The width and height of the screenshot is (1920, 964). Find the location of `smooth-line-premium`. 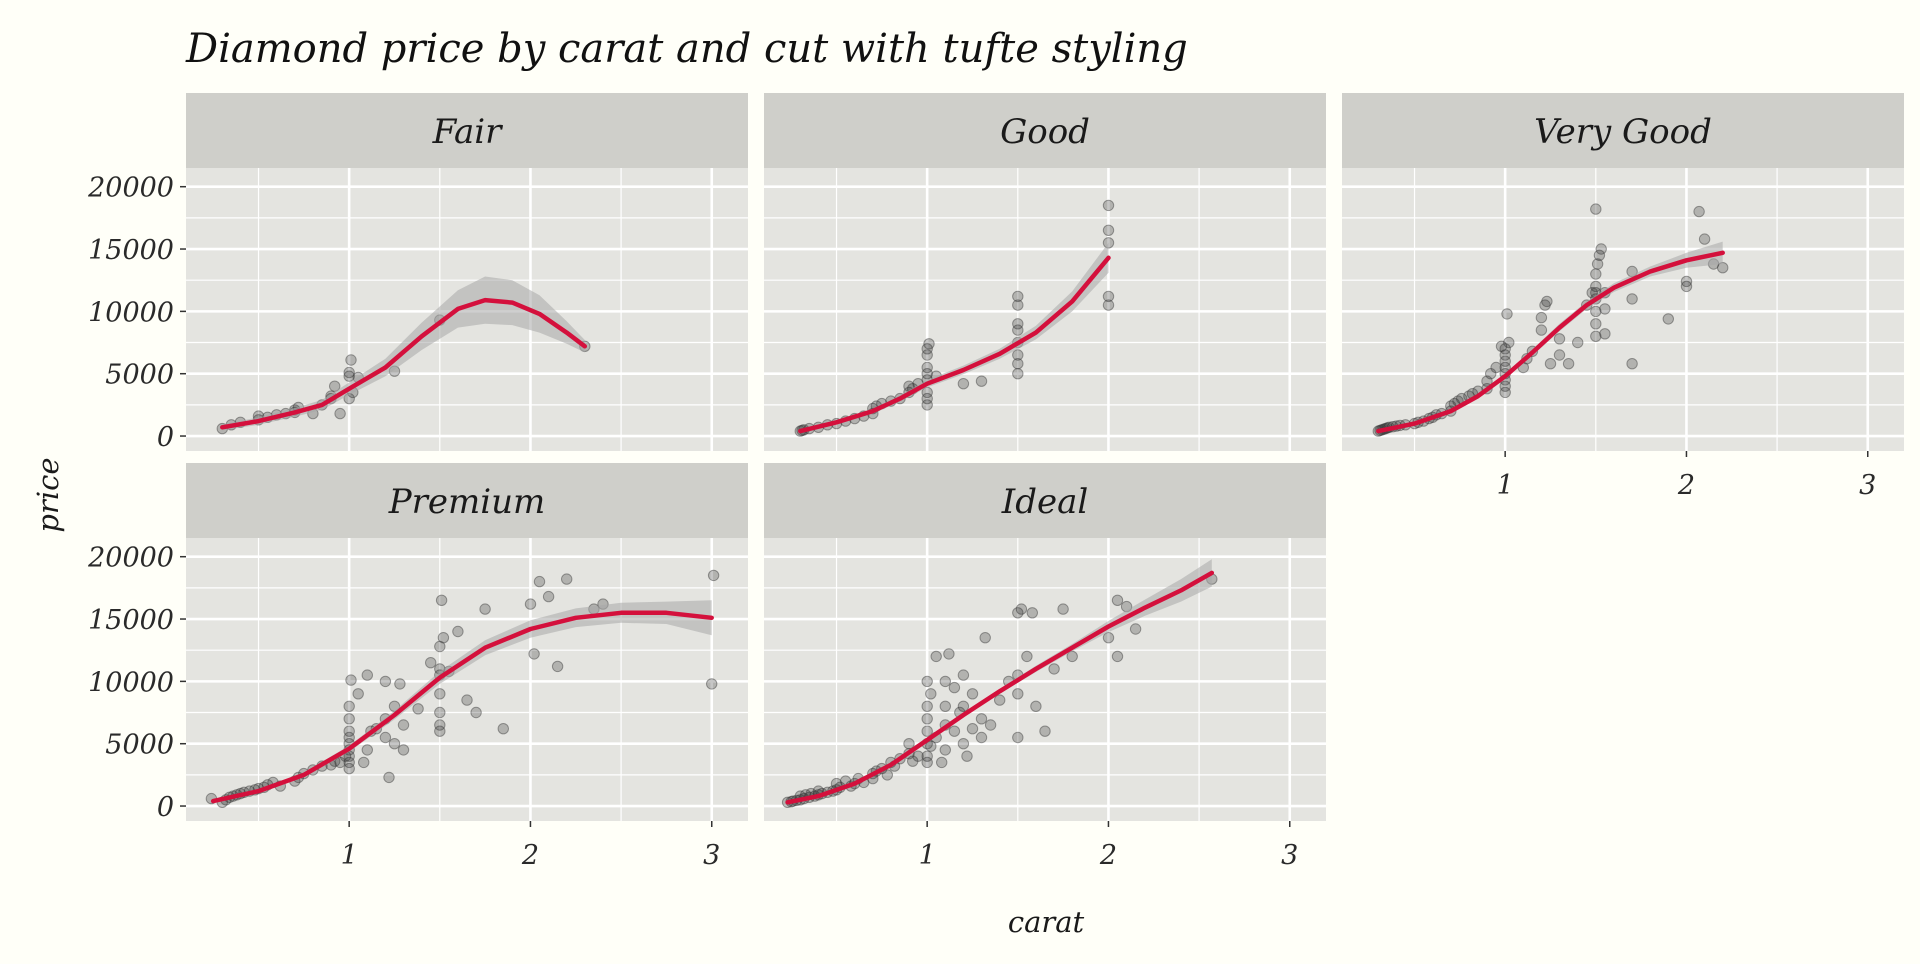

smooth-line-premium is located at coordinates (462, 707).